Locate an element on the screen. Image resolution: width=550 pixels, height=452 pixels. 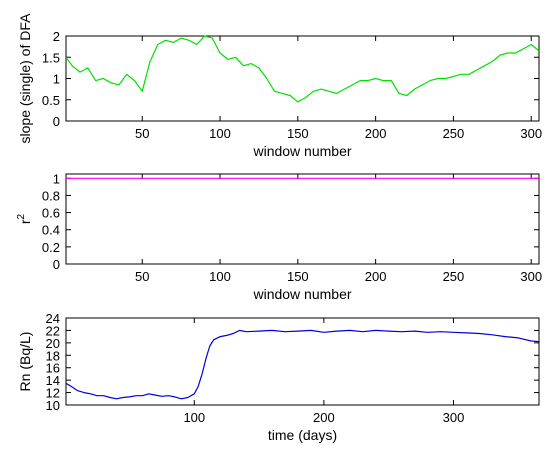
y-tick-label: 12 is located at coordinates (53, 393).